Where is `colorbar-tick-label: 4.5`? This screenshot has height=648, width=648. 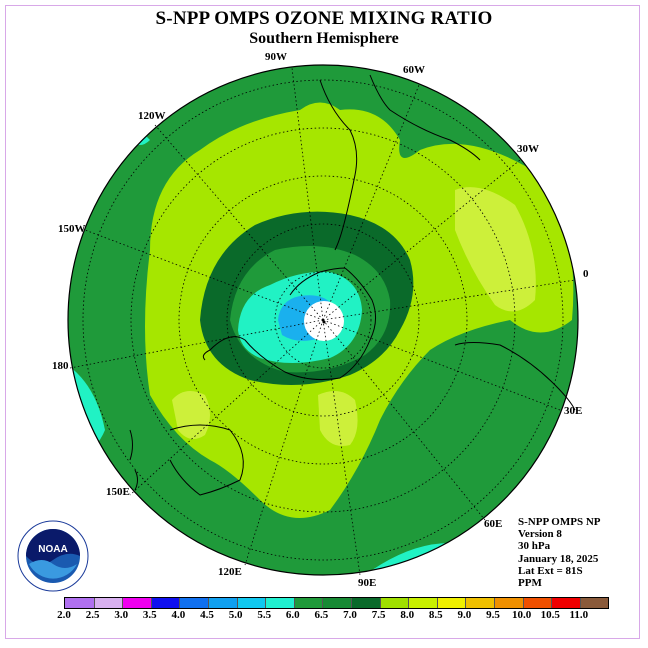 colorbar-tick-label: 4.5 is located at coordinates (207, 615).